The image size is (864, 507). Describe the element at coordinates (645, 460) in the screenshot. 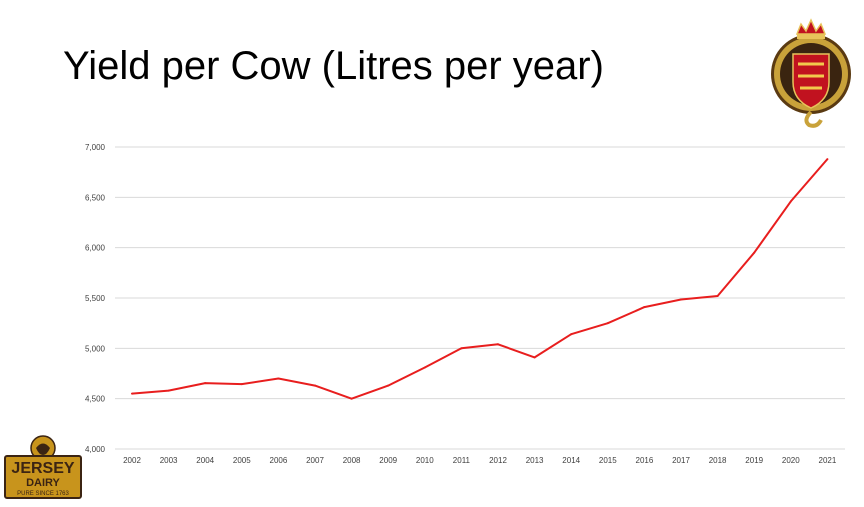

I see `x-tick-label: 2016` at that location.